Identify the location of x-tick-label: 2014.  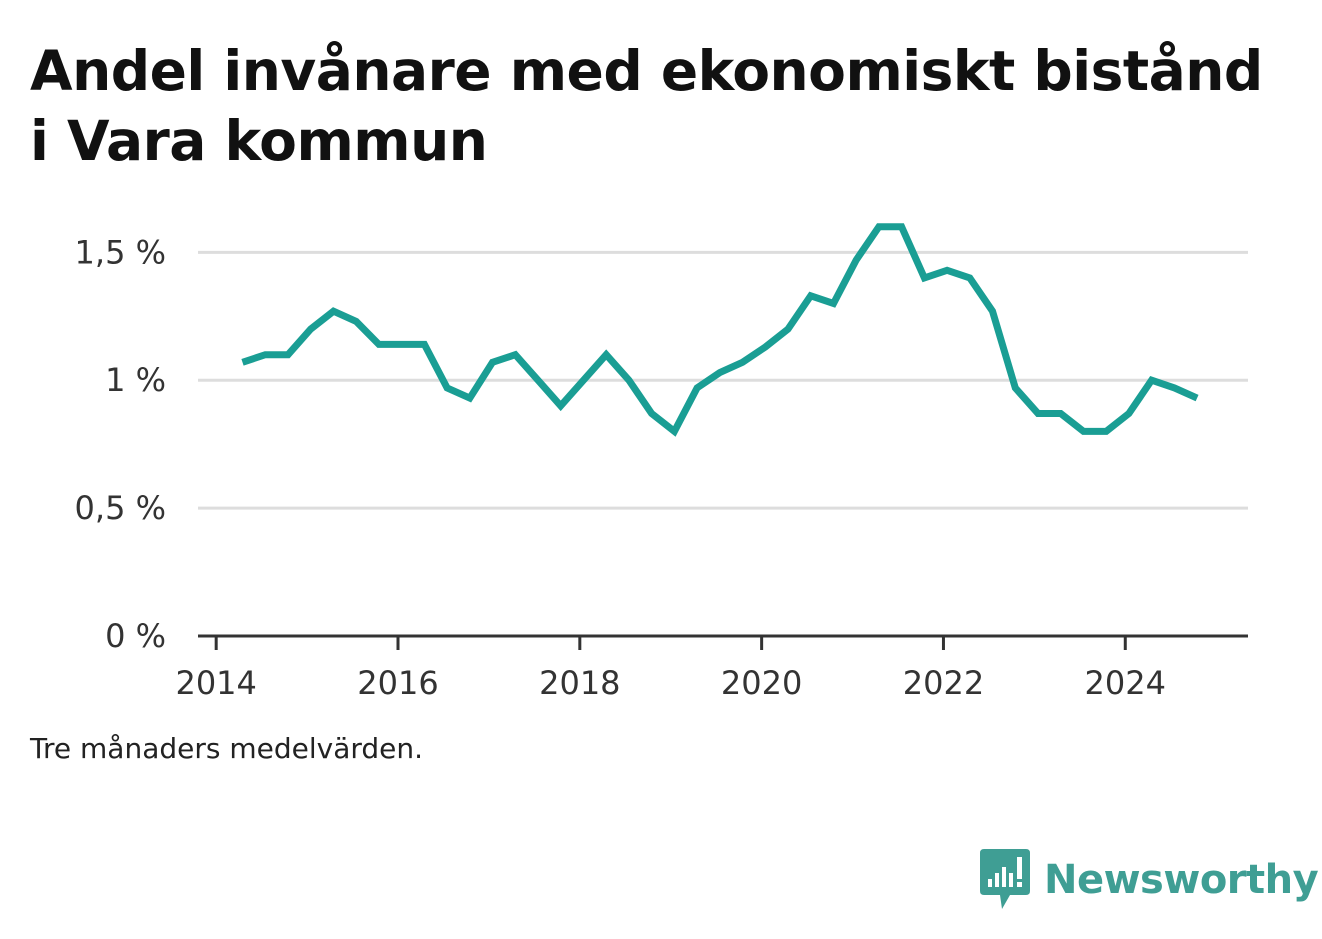
(215, 683).